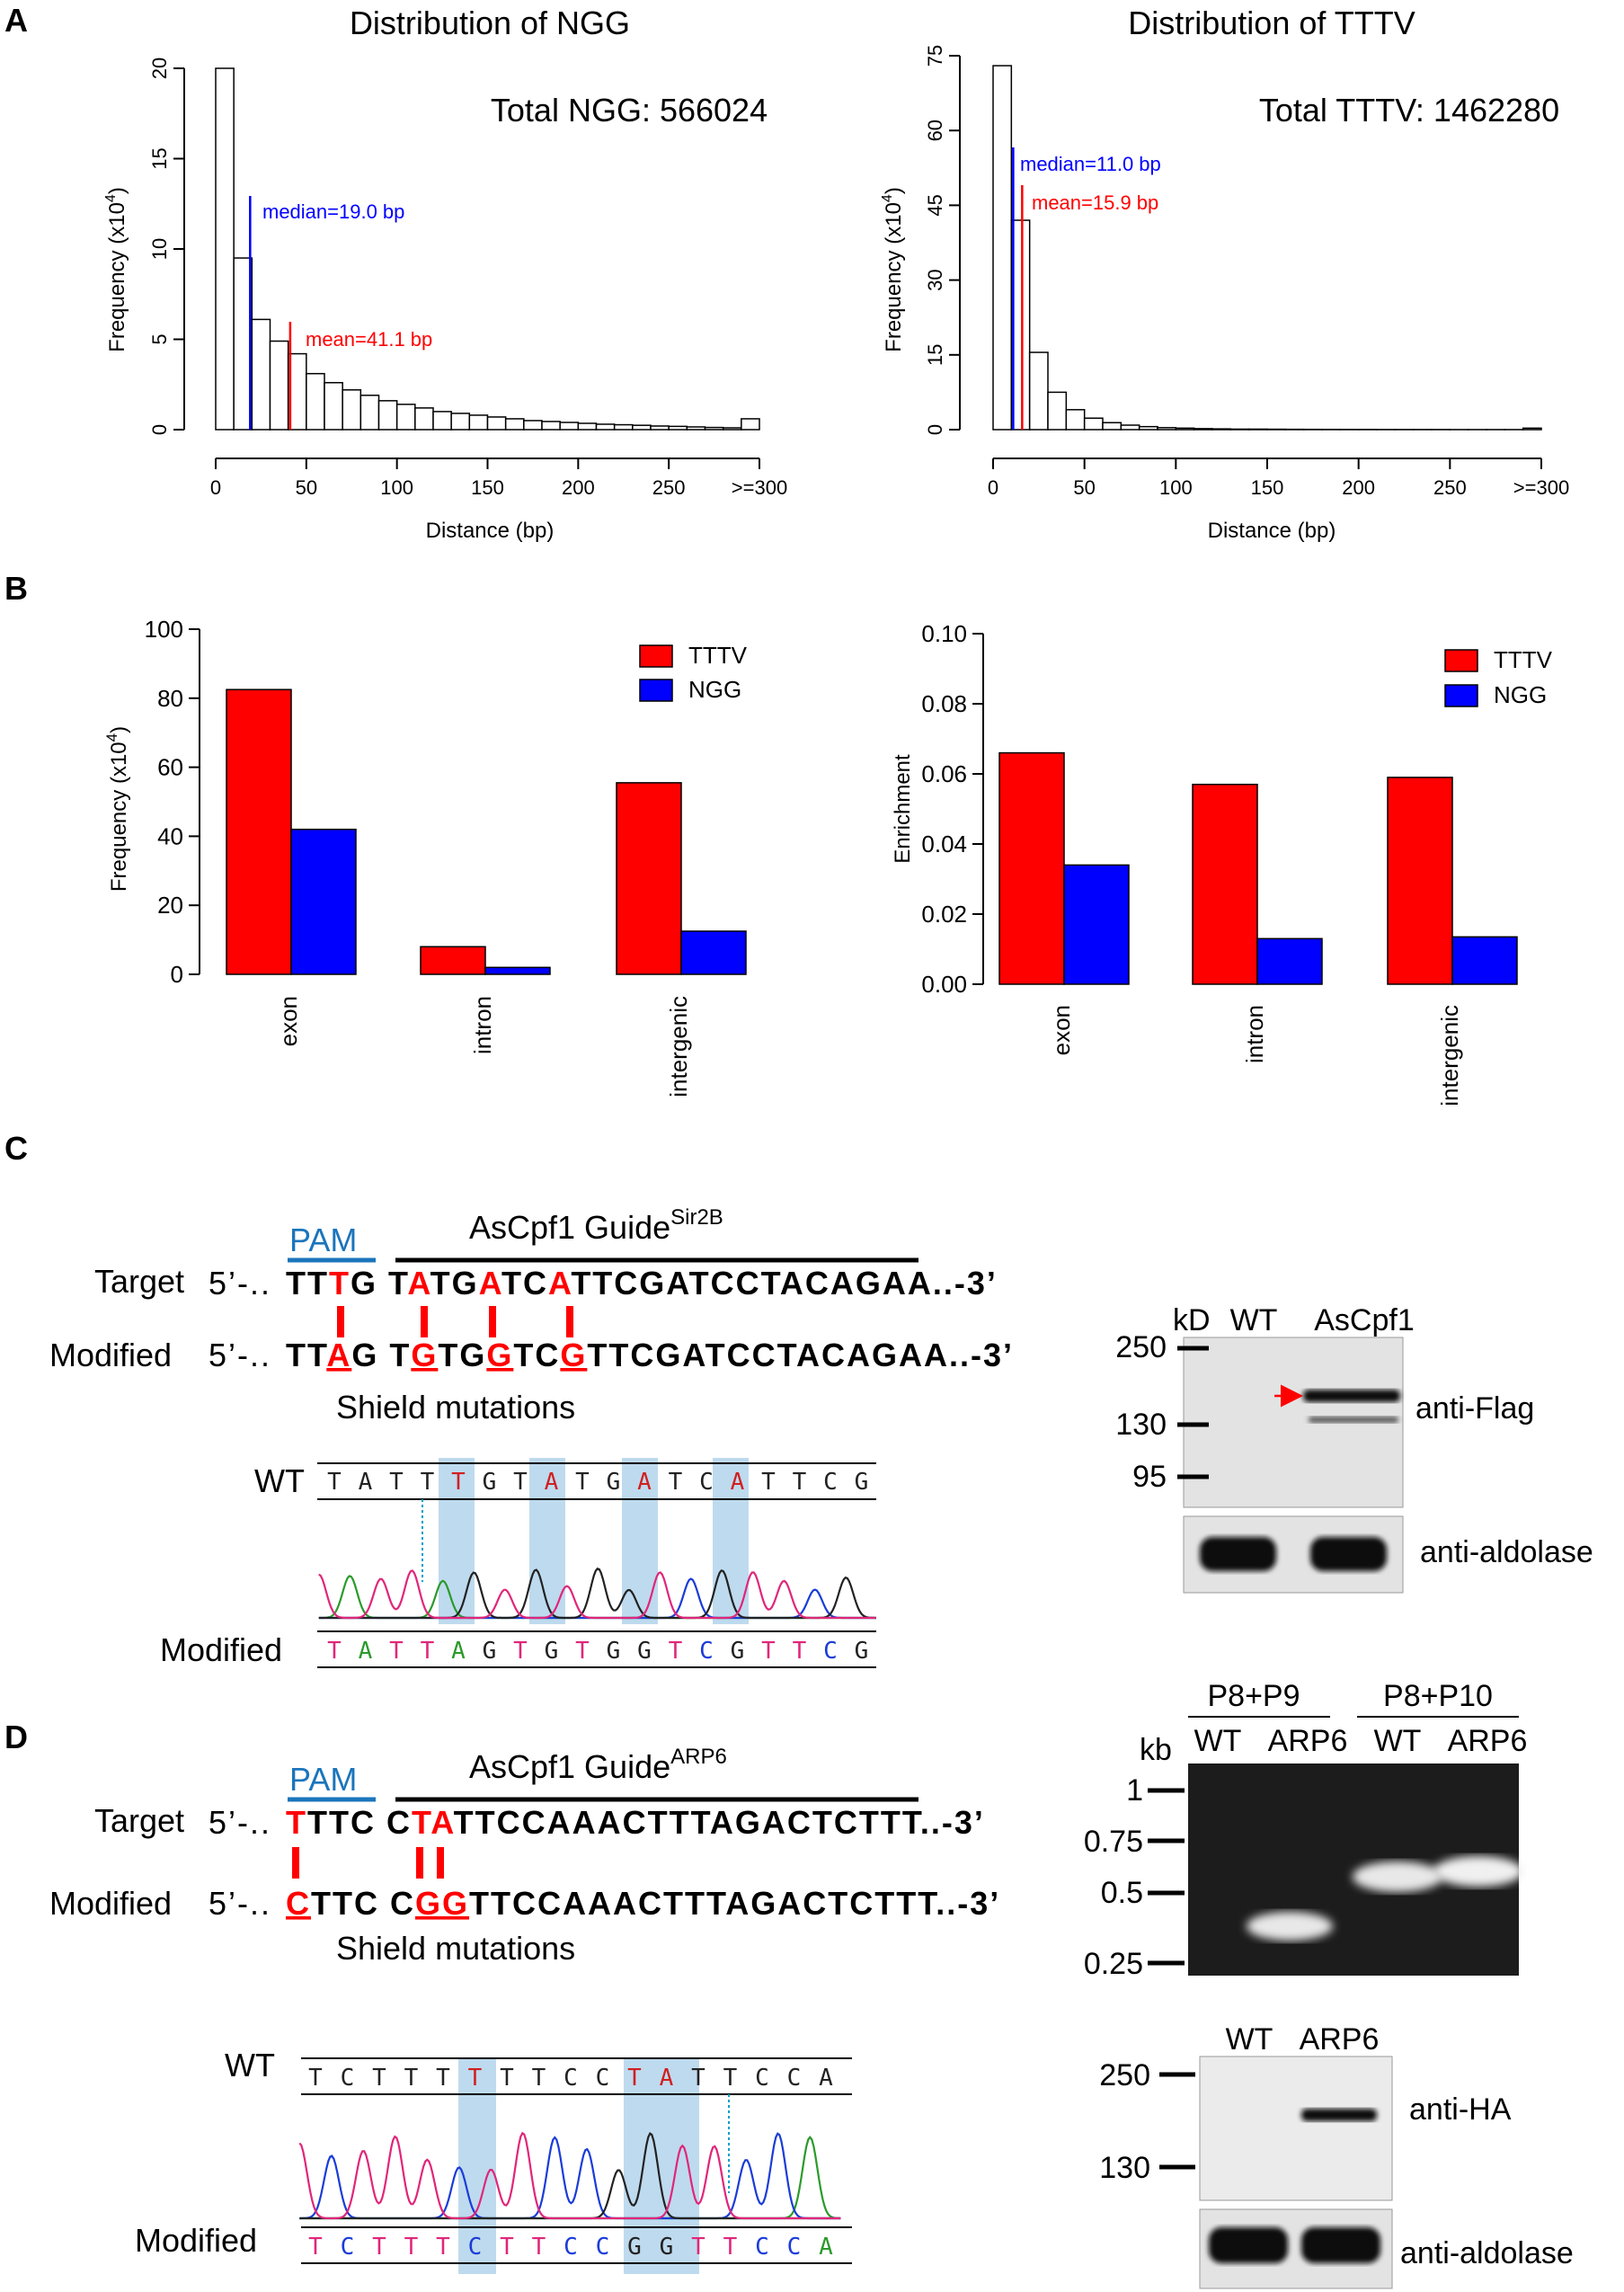 This screenshot has height=2292, width=1624. I want to click on y-tick-label: 100, so click(164, 629).